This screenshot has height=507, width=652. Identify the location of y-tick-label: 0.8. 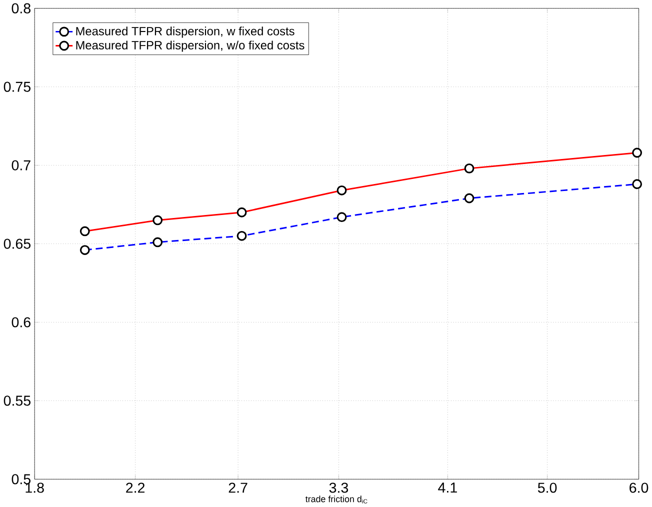
(21, 8).